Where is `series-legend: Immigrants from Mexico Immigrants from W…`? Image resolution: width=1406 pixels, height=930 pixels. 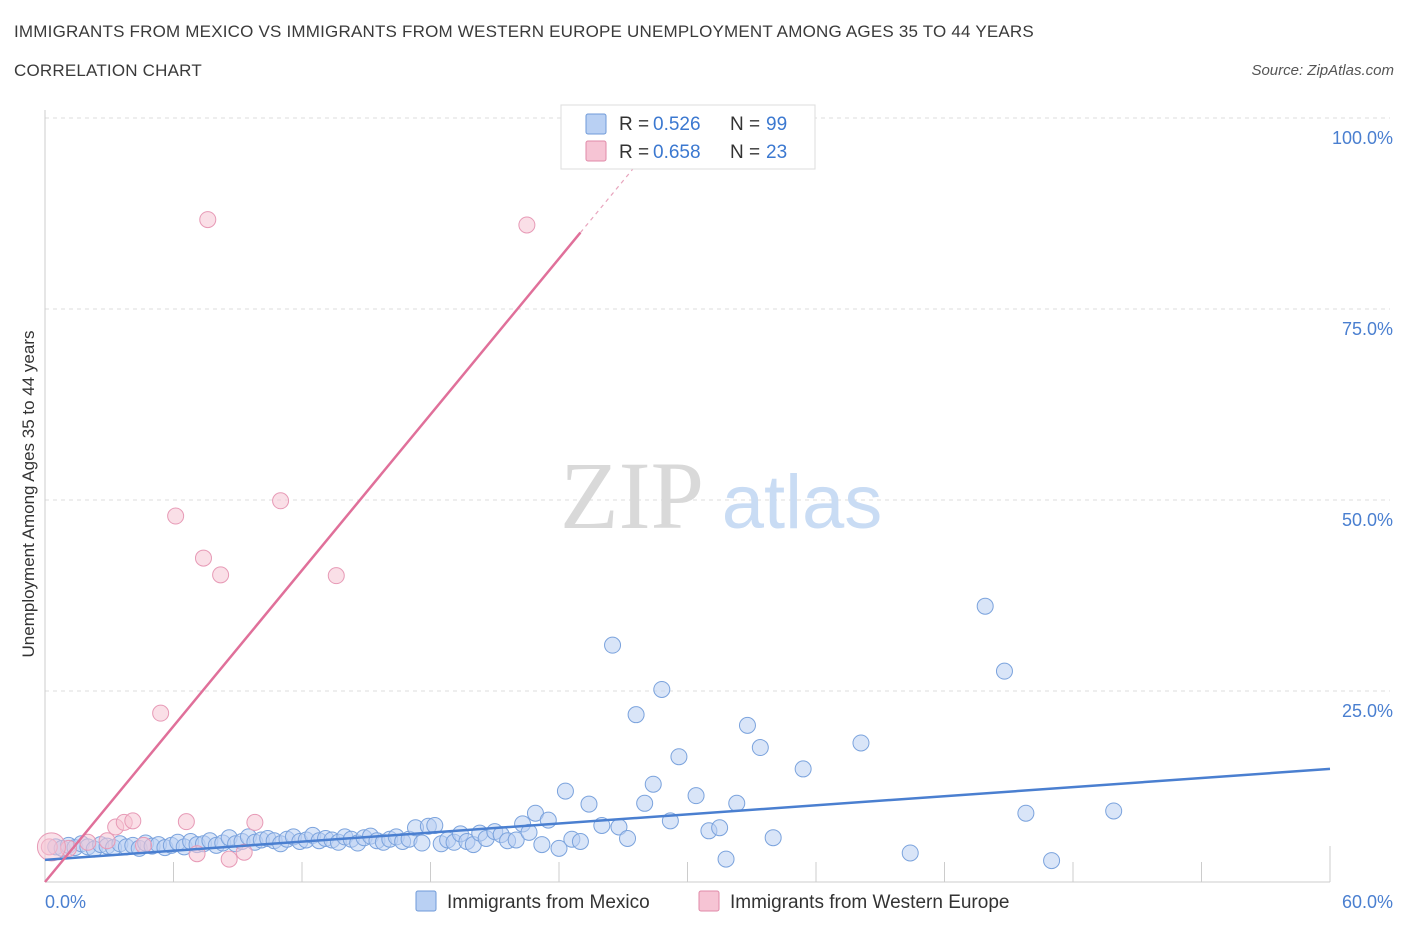
series-legend: Immigrants from Mexico Immigrants from W… is located at coordinates (712, 901).